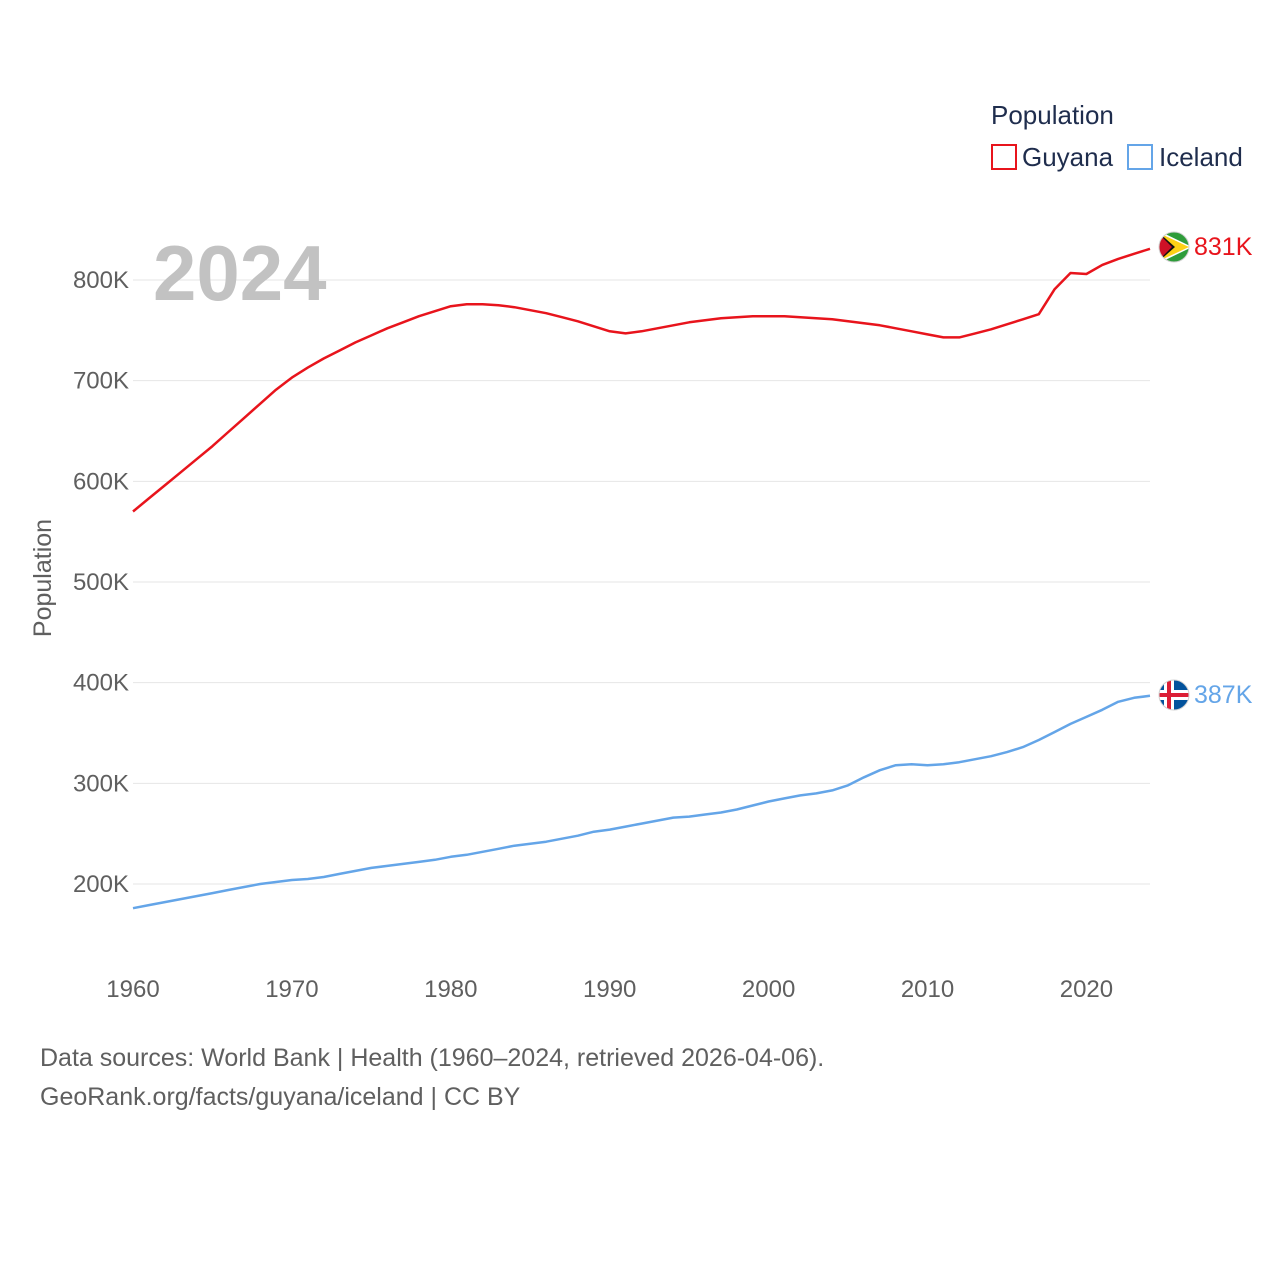 The width and height of the screenshot is (1280, 1280). What do you see at coordinates (1086, 989) in the screenshot?
I see `x-tick-label: 2020` at bounding box center [1086, 989].